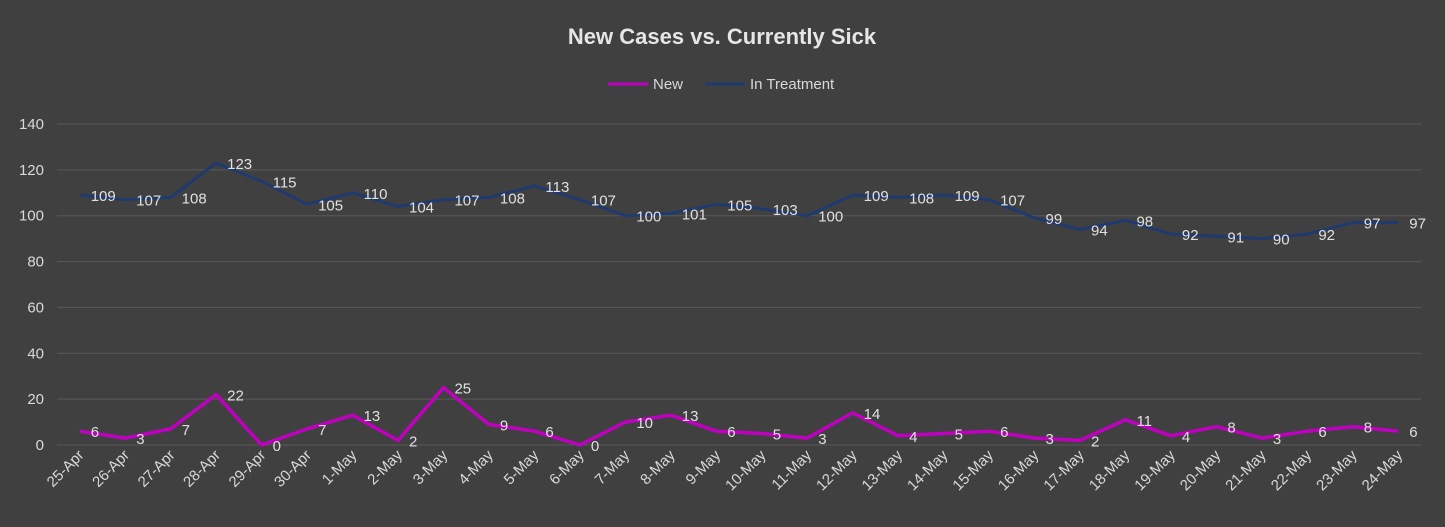  I want to click on data-label: 110, so click(376, 194).